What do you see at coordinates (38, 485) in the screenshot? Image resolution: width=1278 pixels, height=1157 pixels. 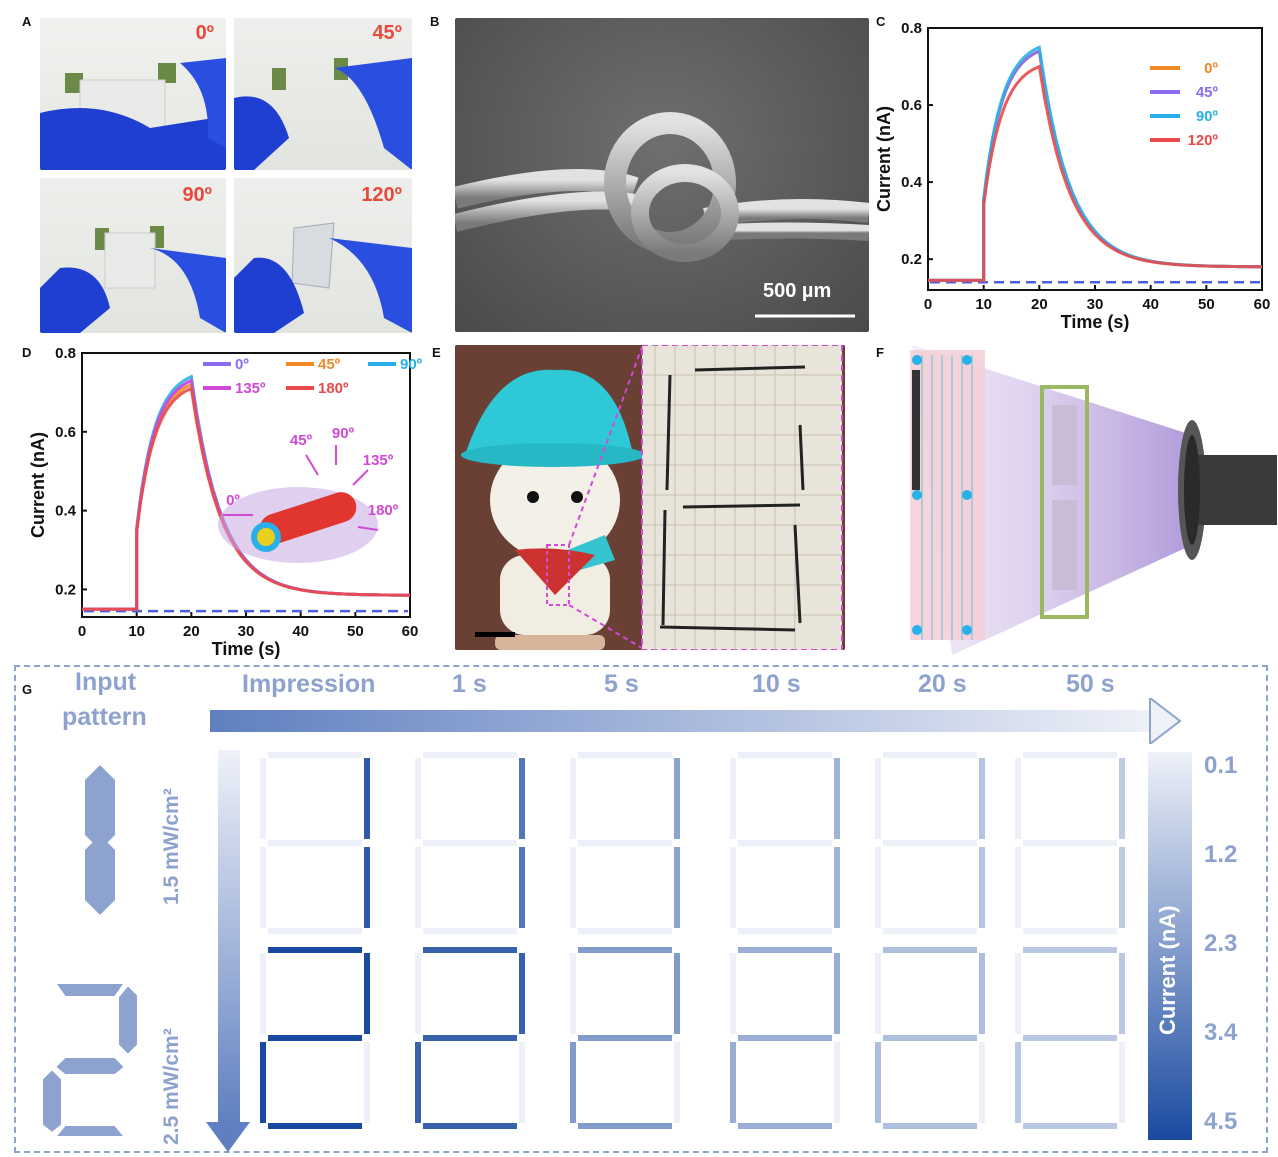 I see `y-axis-label: Current (nA)` at bounding box center [38, 485].